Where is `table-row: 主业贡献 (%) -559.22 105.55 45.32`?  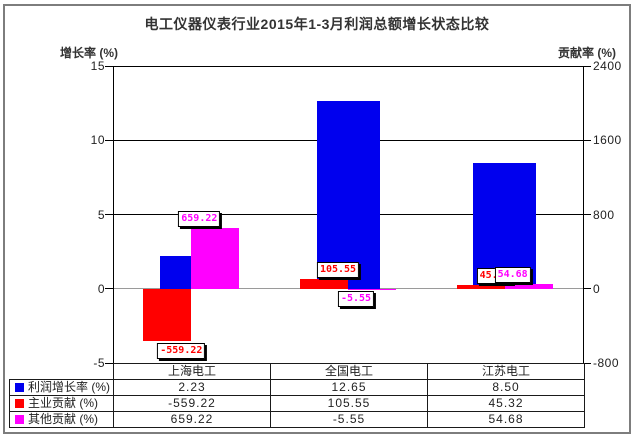 table-row: 主业贡献 (%) -559.22 105.55 45.32 is located at coordinates (297, 403).